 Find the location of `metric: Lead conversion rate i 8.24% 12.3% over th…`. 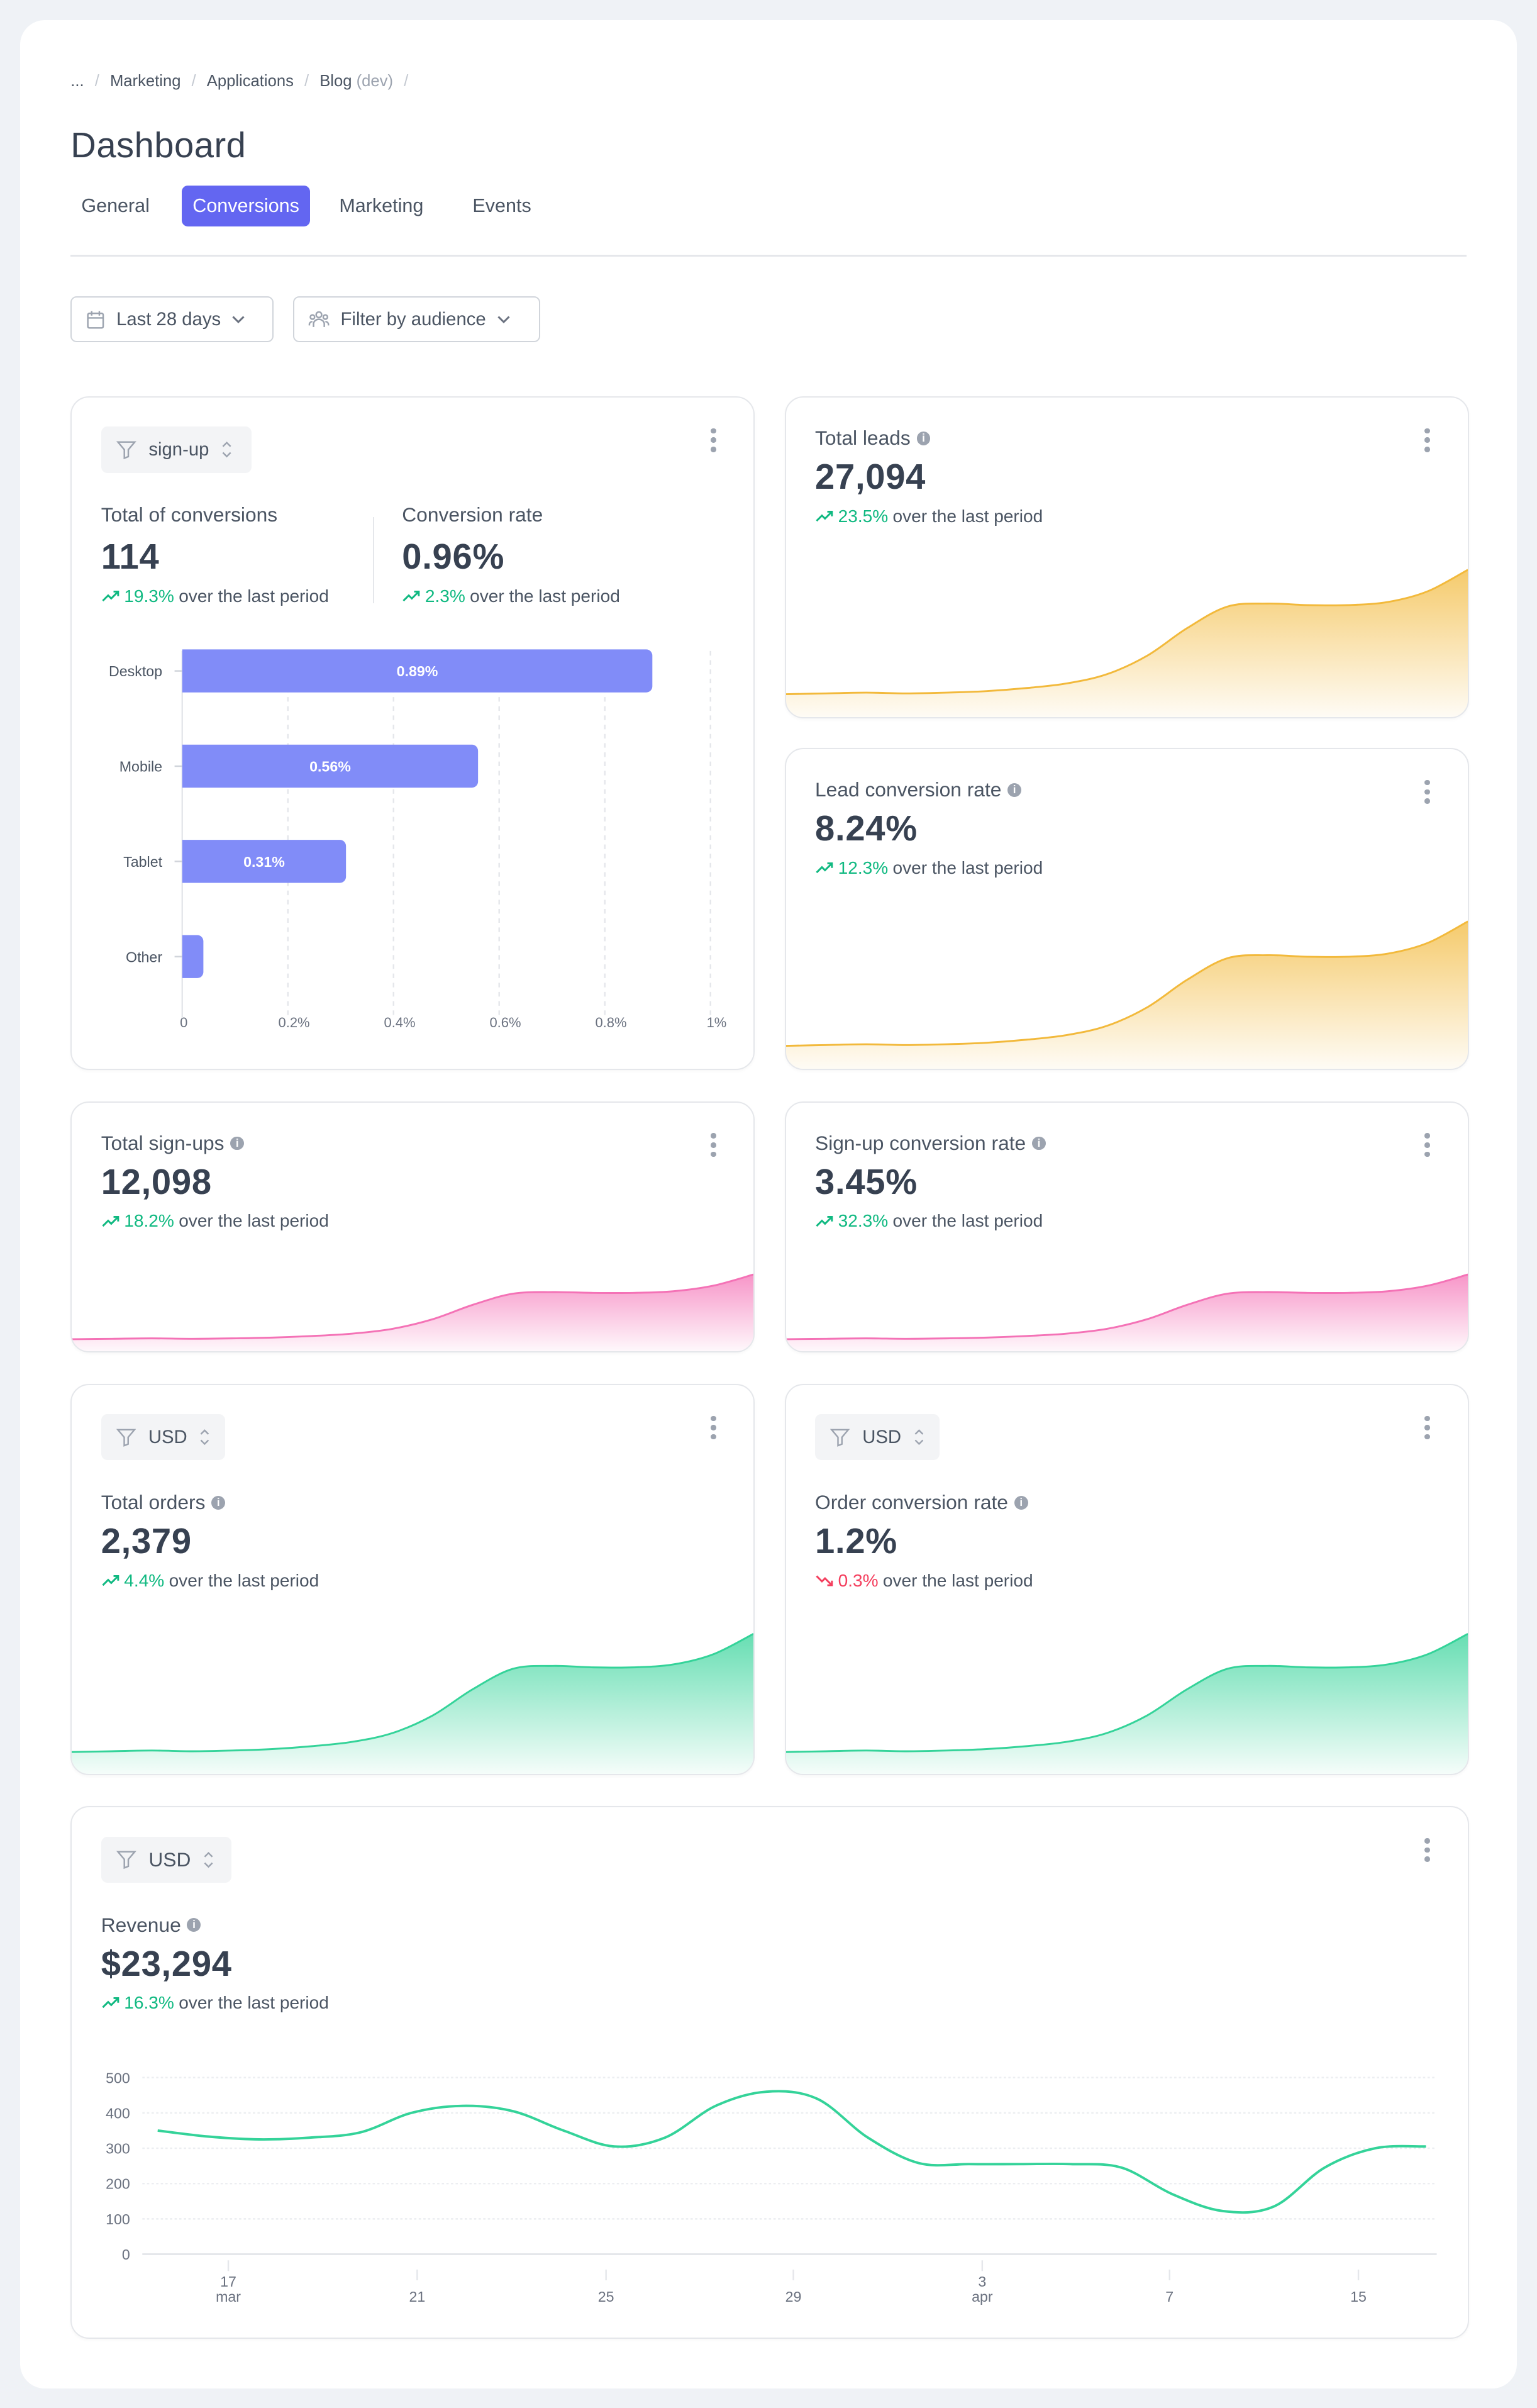

metric: Lead conversion rate i 8.24% 12.3% over th… is located at coordinates (929, 828).